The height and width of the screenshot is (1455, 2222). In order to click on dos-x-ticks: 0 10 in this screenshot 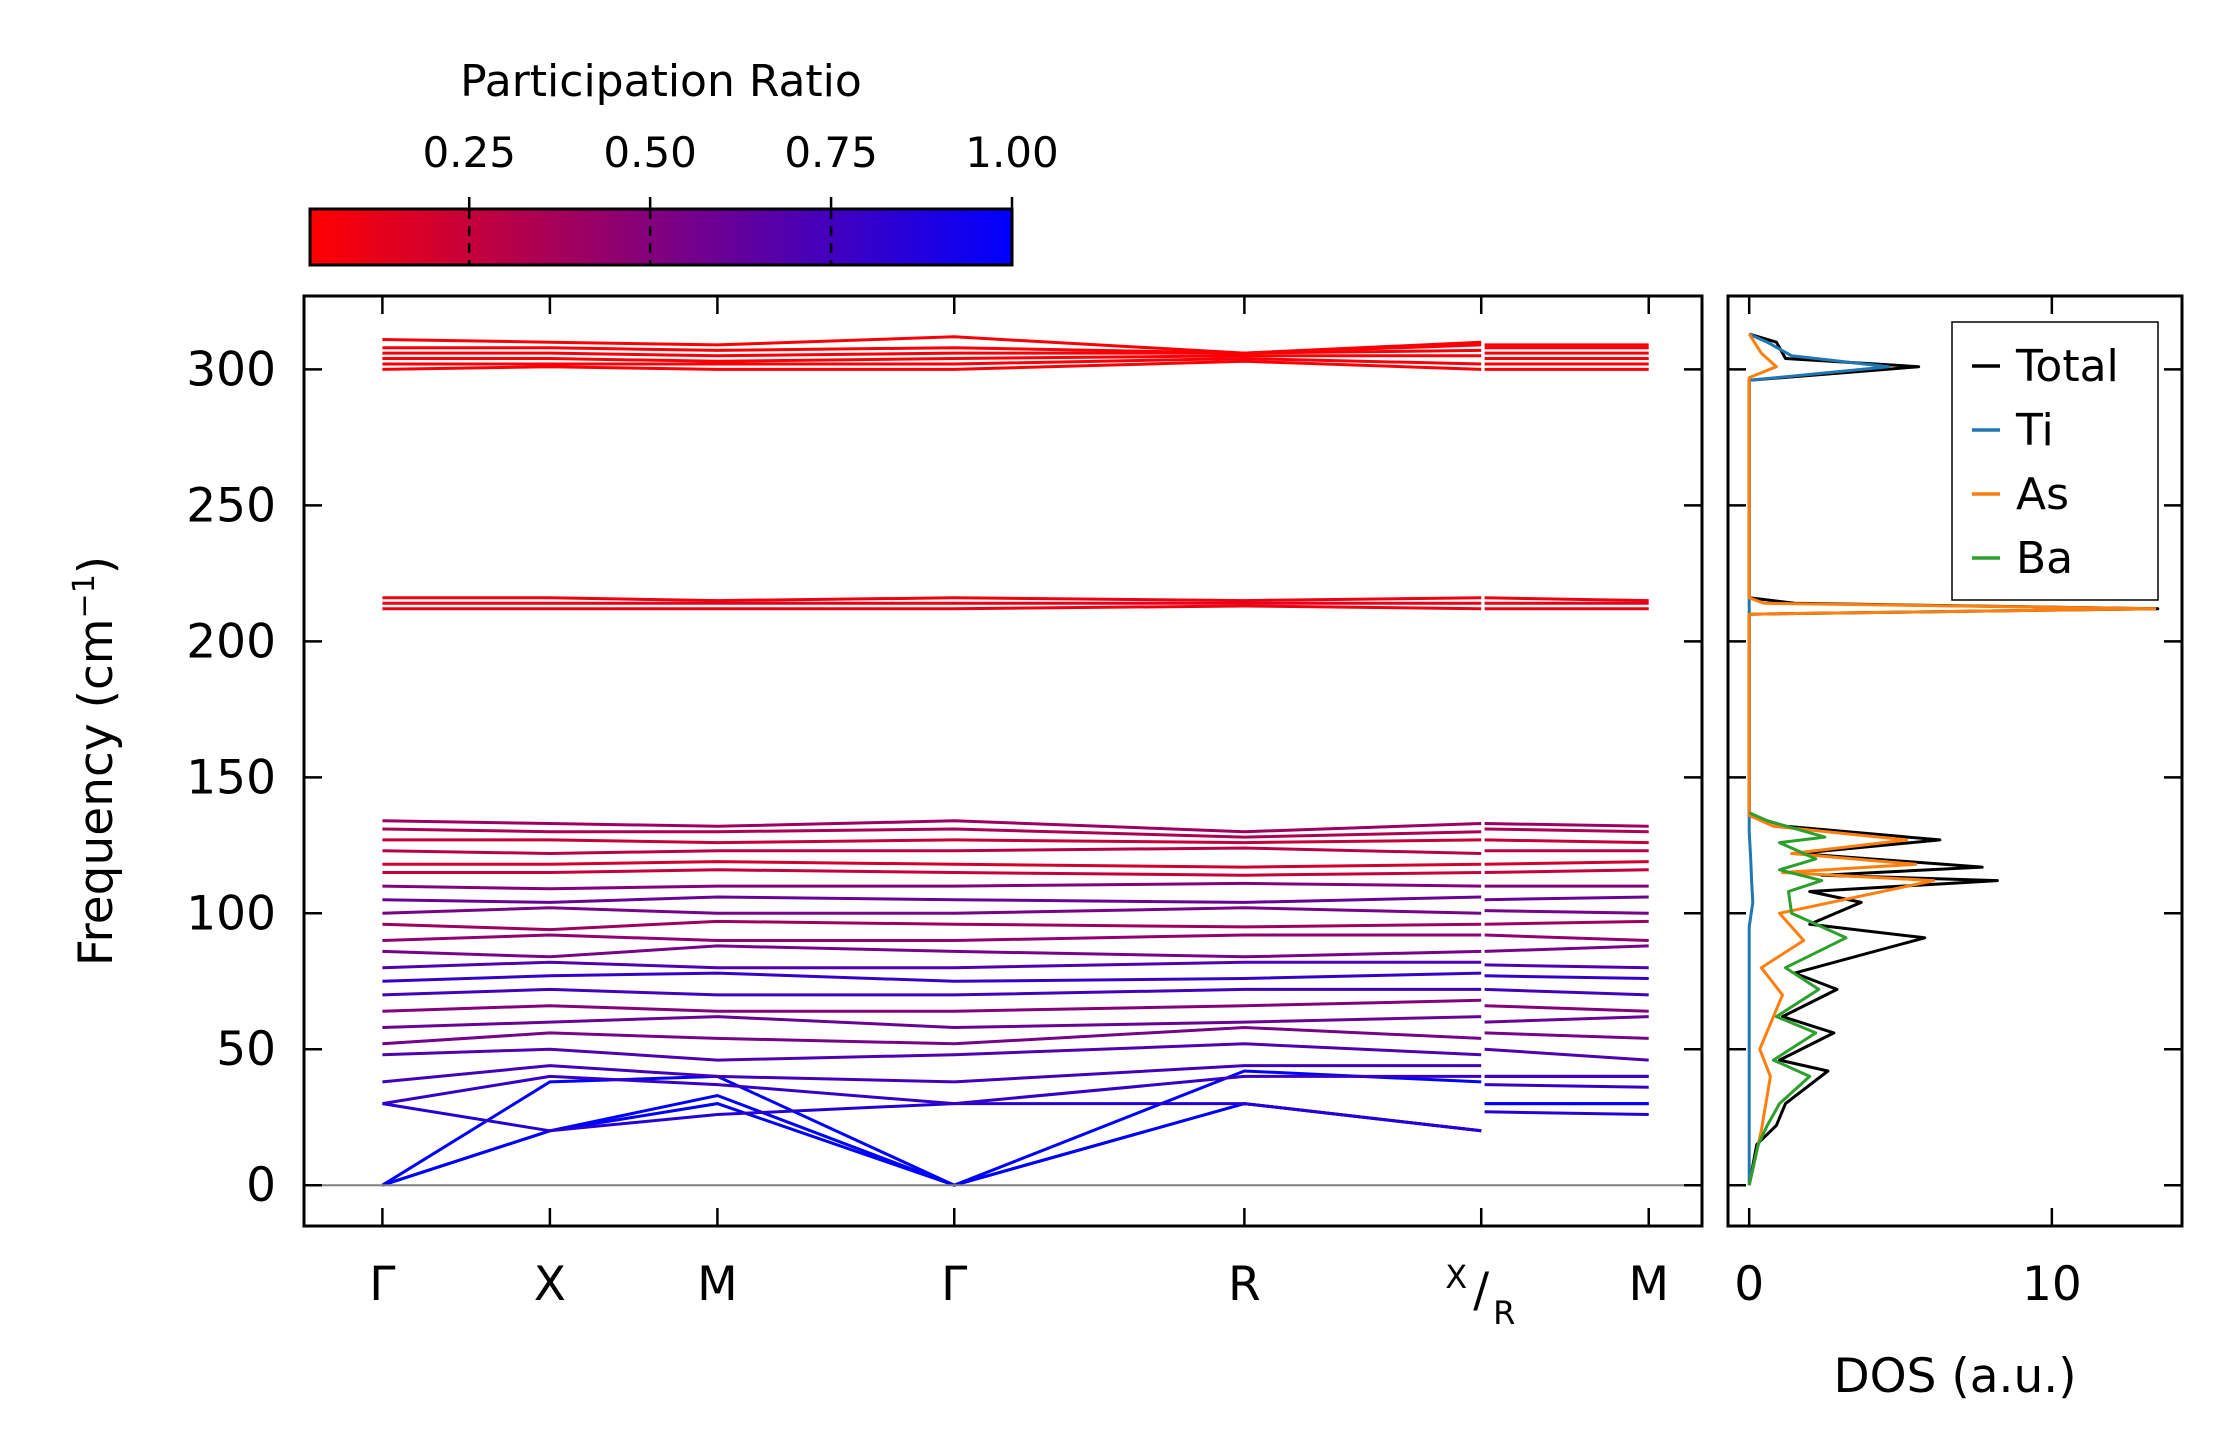, I will do `click(1908, 804)`.